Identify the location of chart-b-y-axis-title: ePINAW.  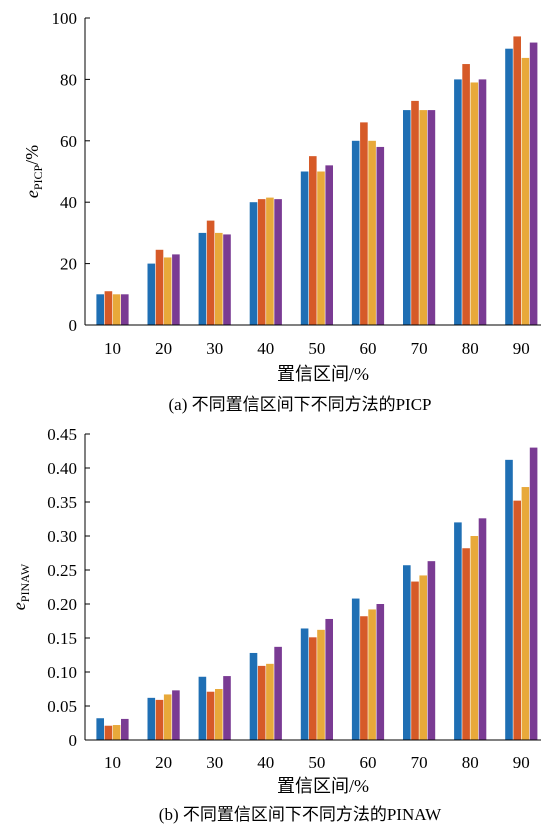
(20, 586).